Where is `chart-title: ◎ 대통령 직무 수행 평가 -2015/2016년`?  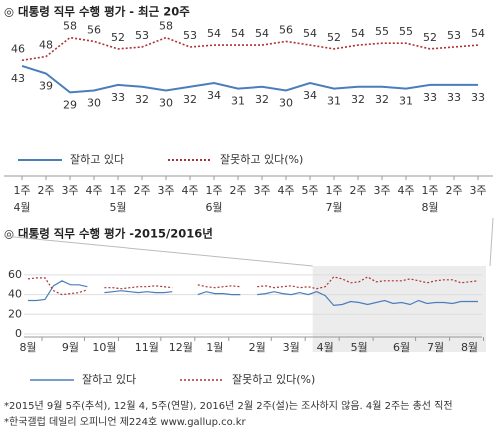 chart-title: ◎ 대통령 직무 수행 평가 -2015/2016년 is located at coordinates (108, 234).